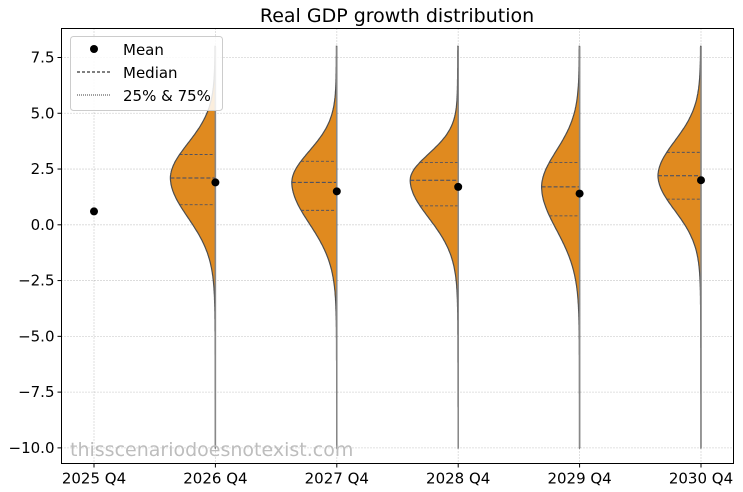 This screenshot has width=743, height=492. I want to click on y-tick-label: 0.0, so click(43, 225).